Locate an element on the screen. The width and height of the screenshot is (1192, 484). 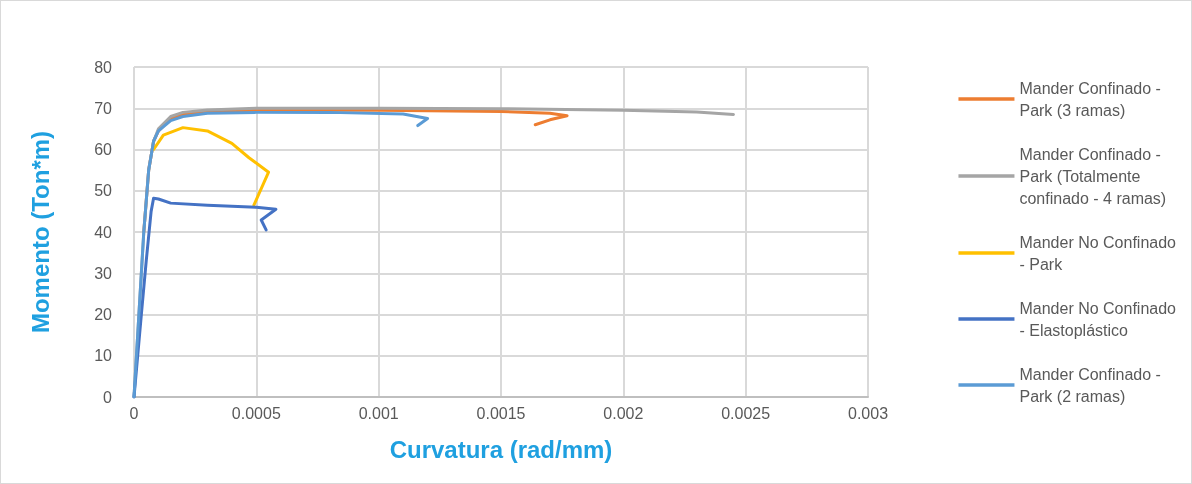
x-axis-title: Curvatura (rad/mm) is located at coordinates (501, 449).